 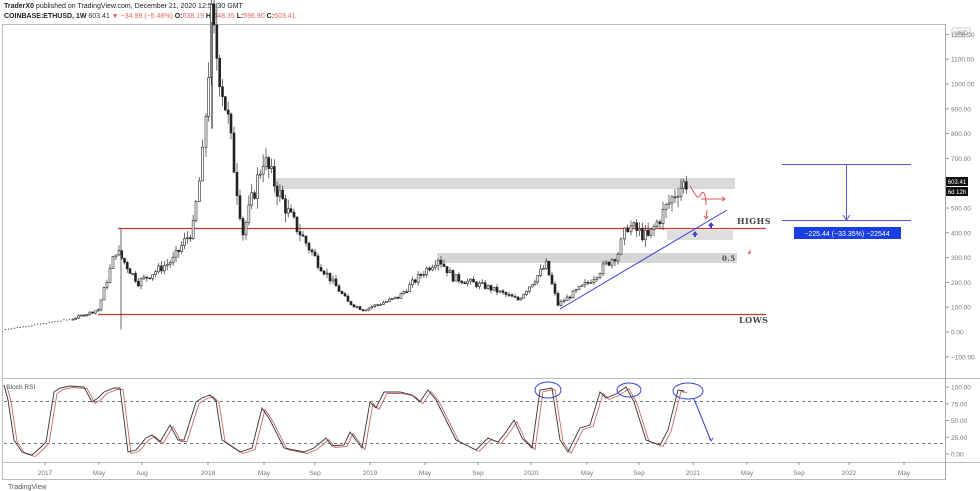 What do you see at coordinates (99, 16) in the screenshot?
I see `last-price: 603.41` at bounding box center [99, 16].